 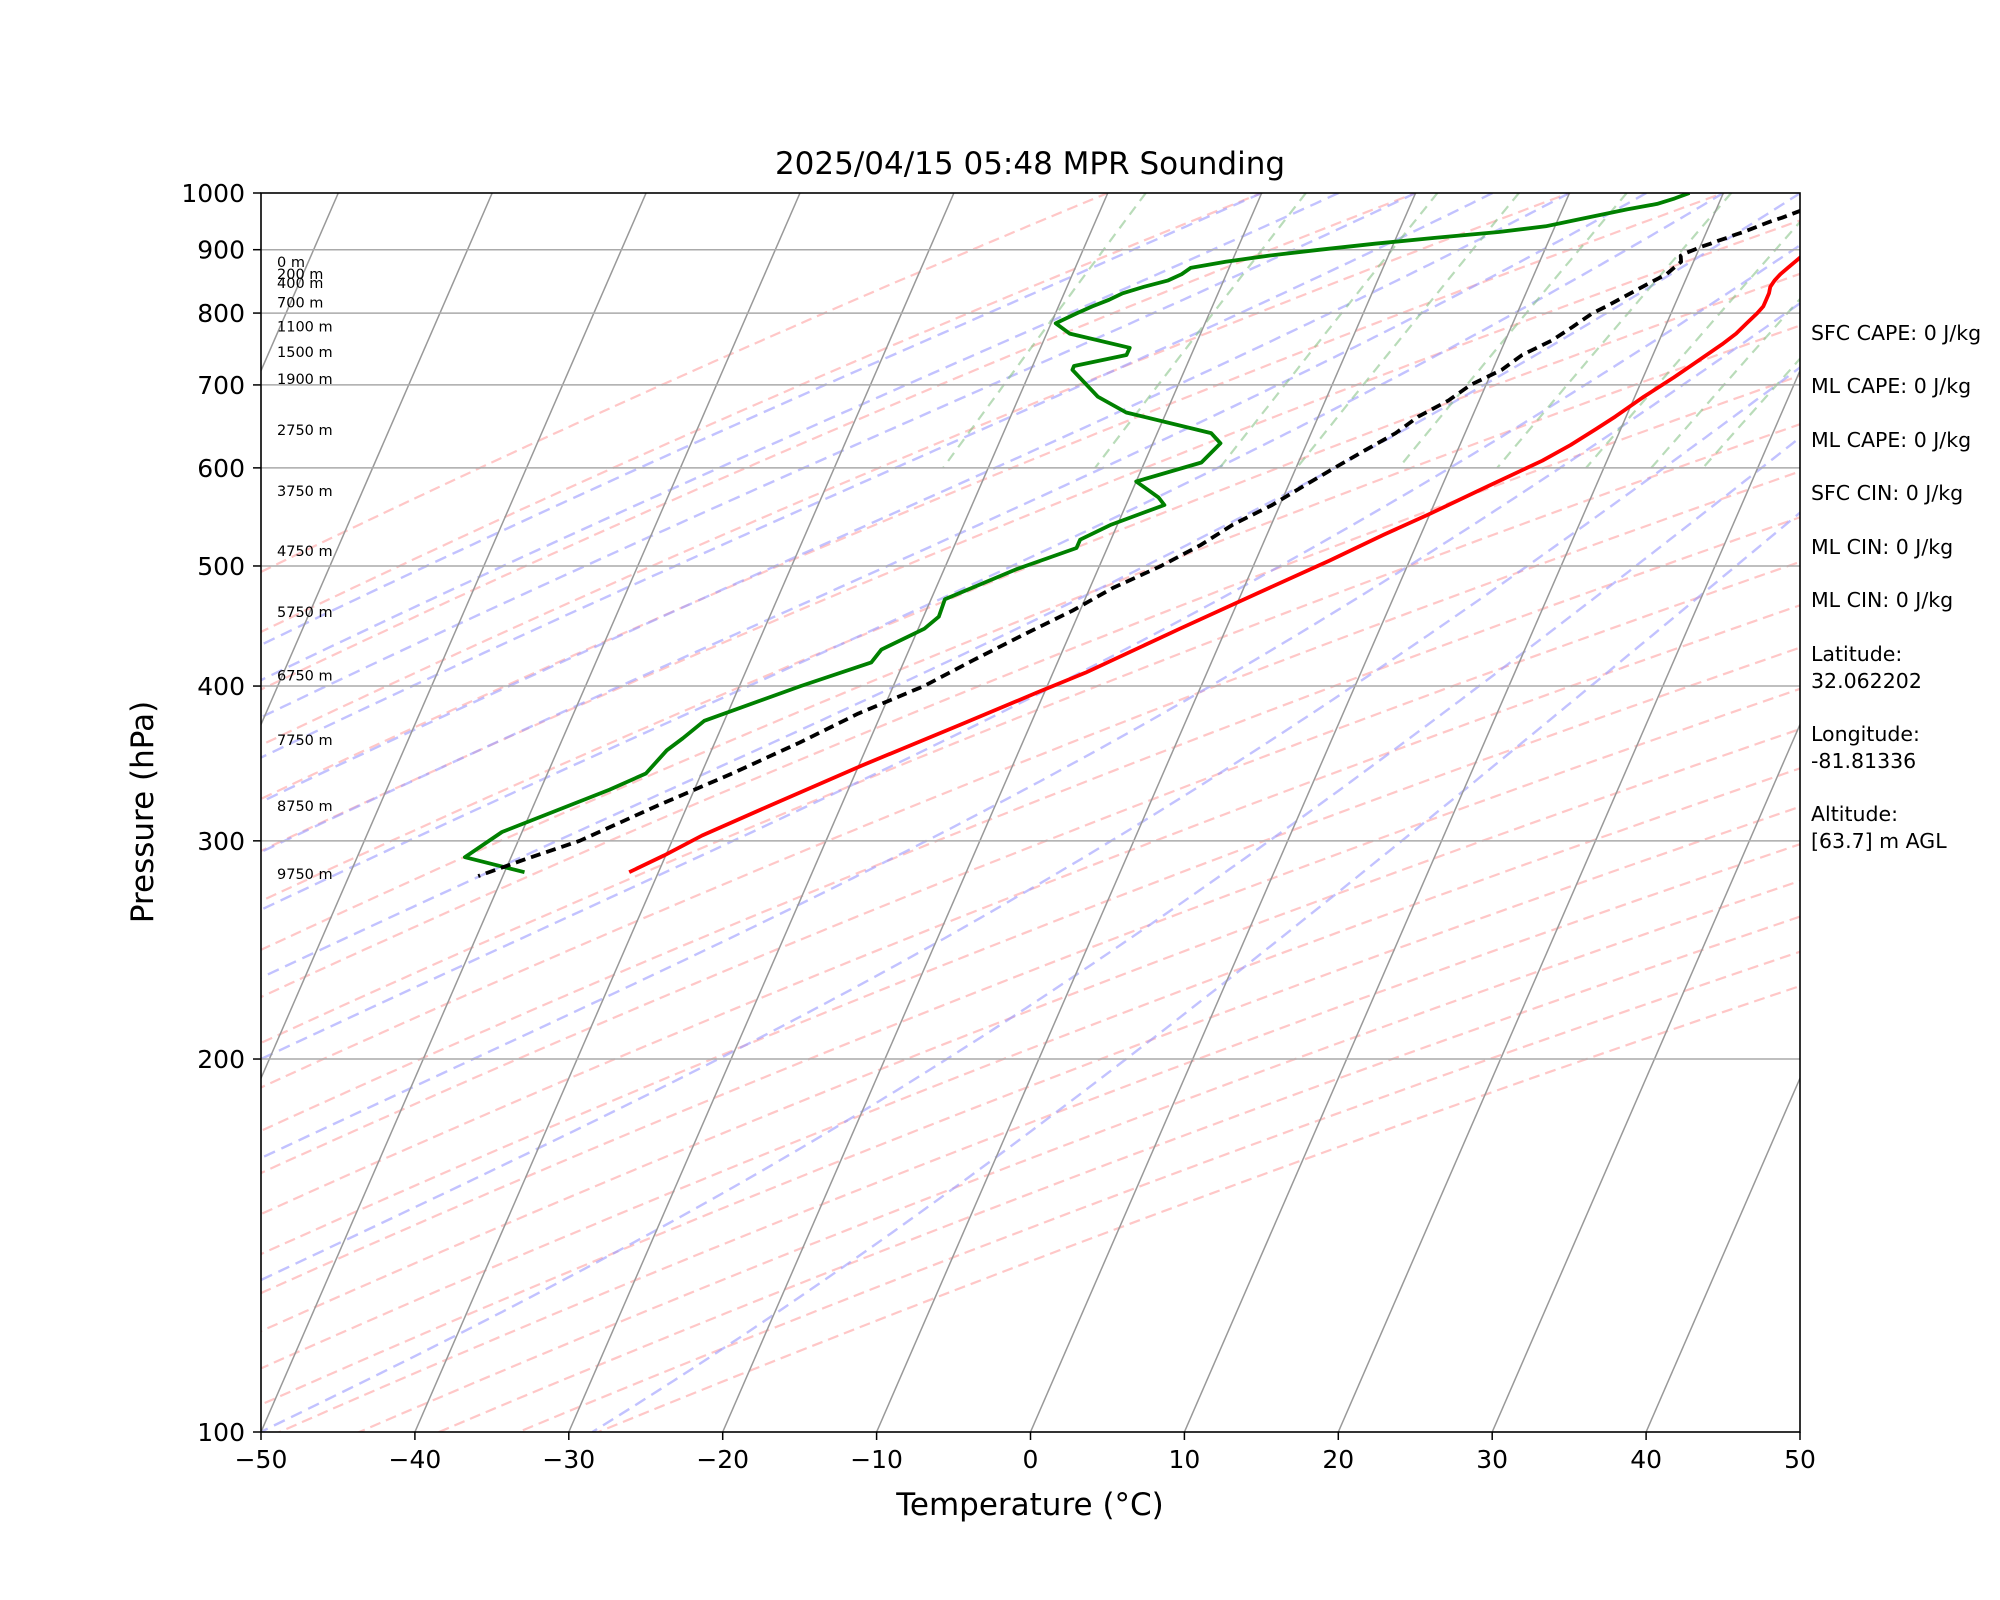 I want to click on height-label: 2750 m, so click(x=305, y=431).